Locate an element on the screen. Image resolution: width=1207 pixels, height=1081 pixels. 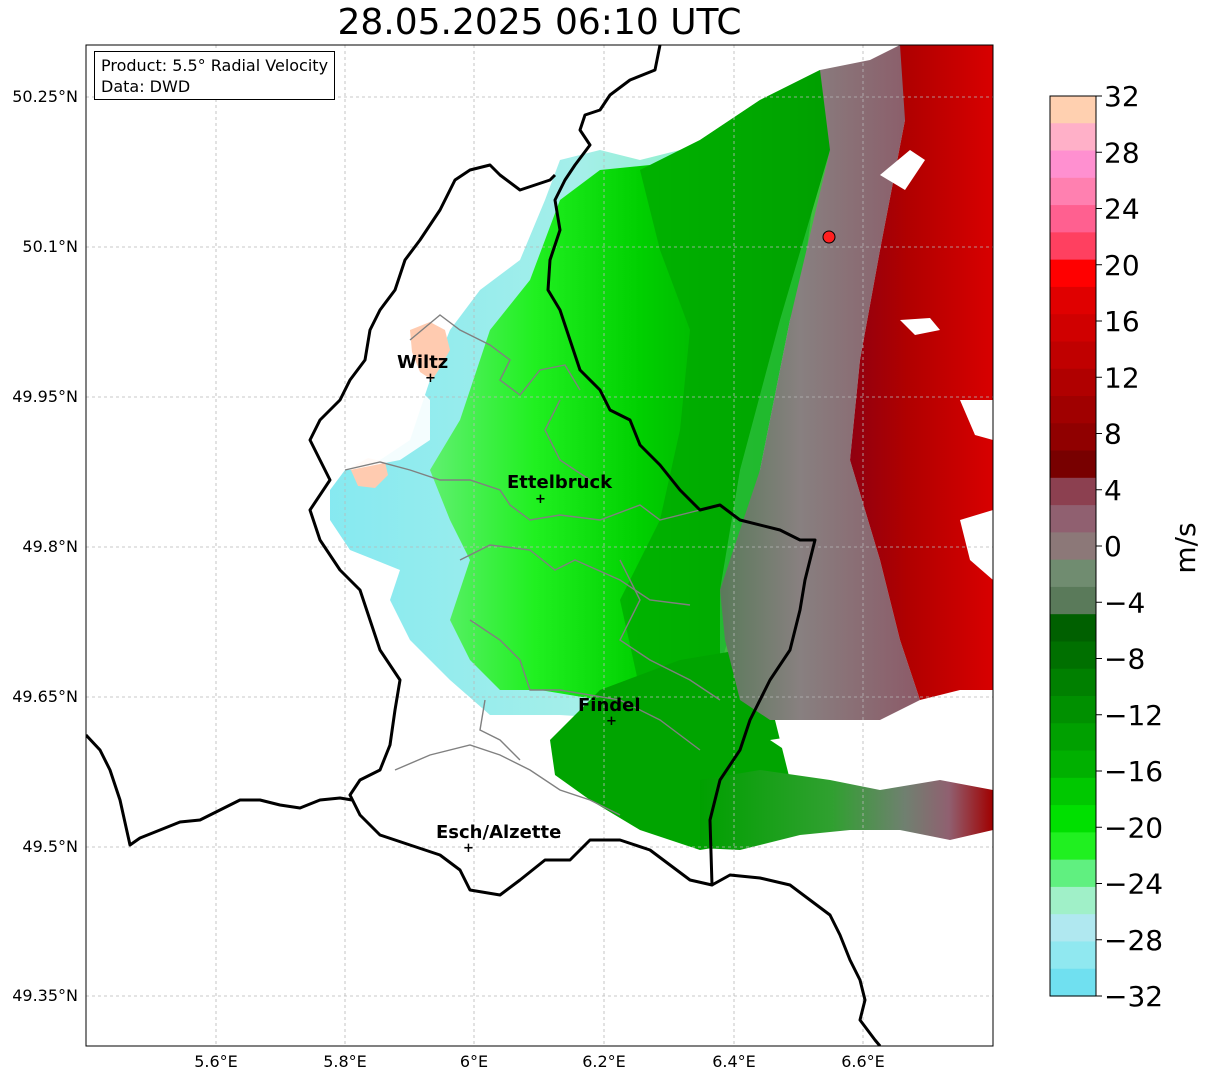
colorbar-tick-label: 28 is located at coordinates (1122, 152).